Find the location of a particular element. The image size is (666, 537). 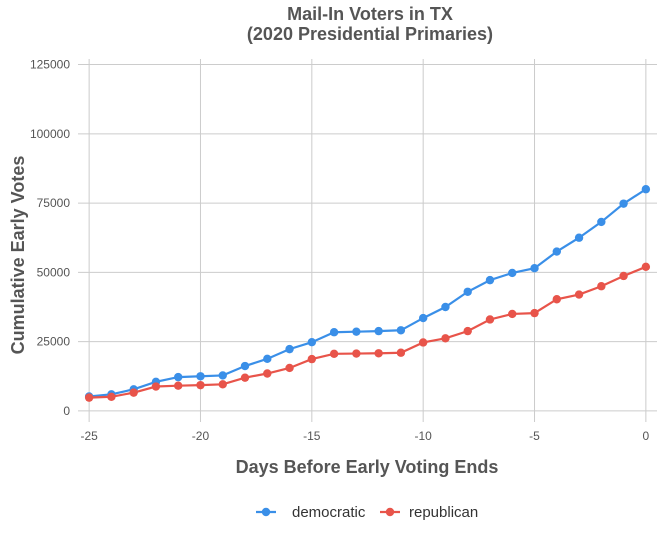

y-tick-label: 0 is located at coordinates (66, 411).